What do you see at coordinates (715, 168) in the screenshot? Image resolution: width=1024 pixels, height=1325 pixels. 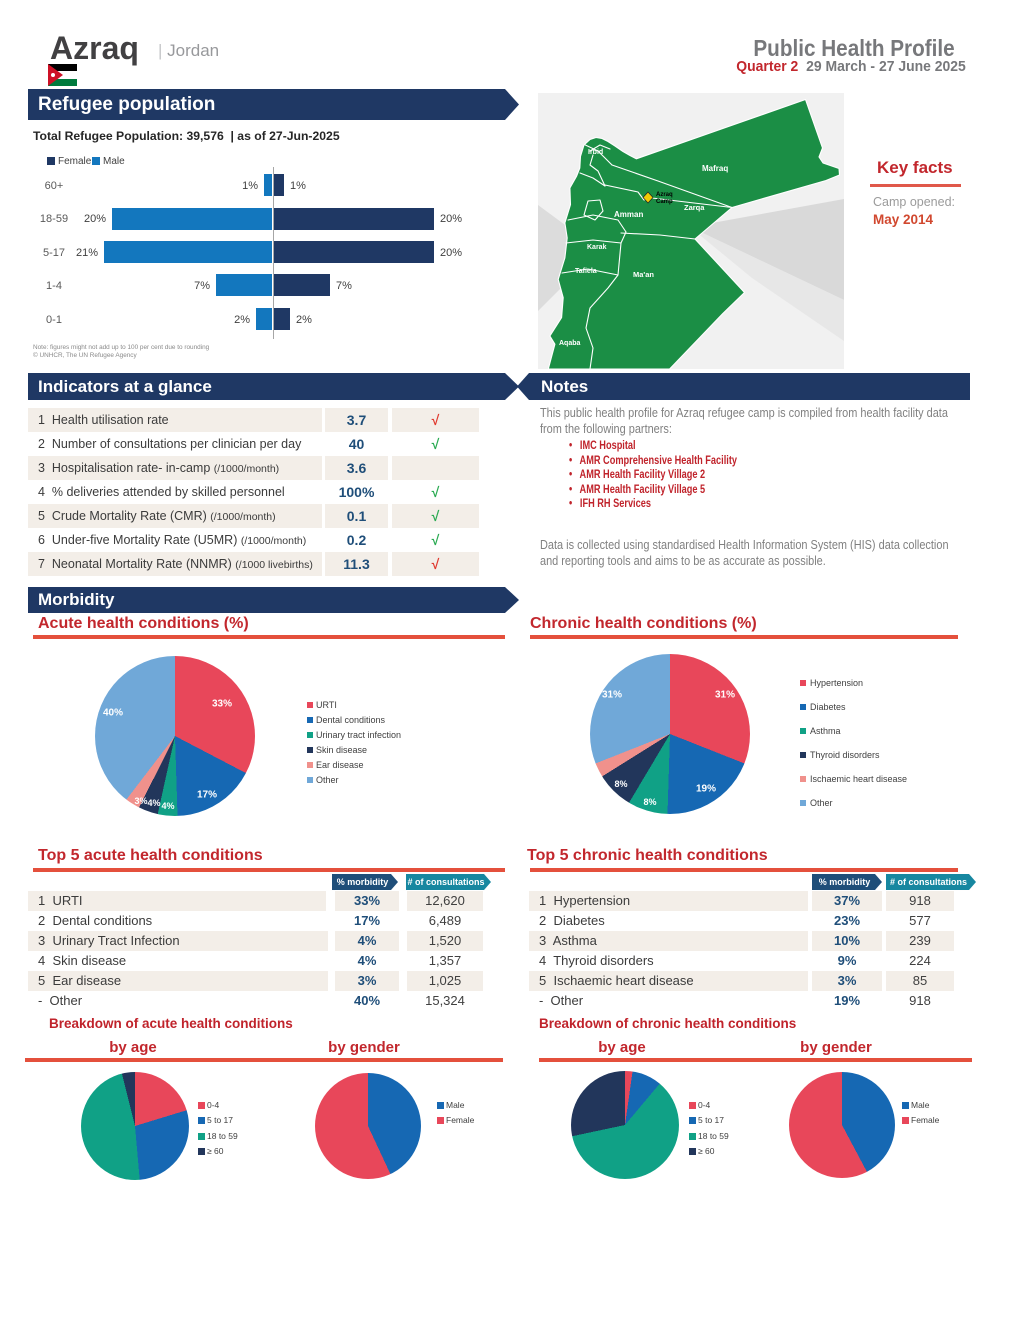 I see `svg-text: Mafraq` at bounding box center [715, 168].